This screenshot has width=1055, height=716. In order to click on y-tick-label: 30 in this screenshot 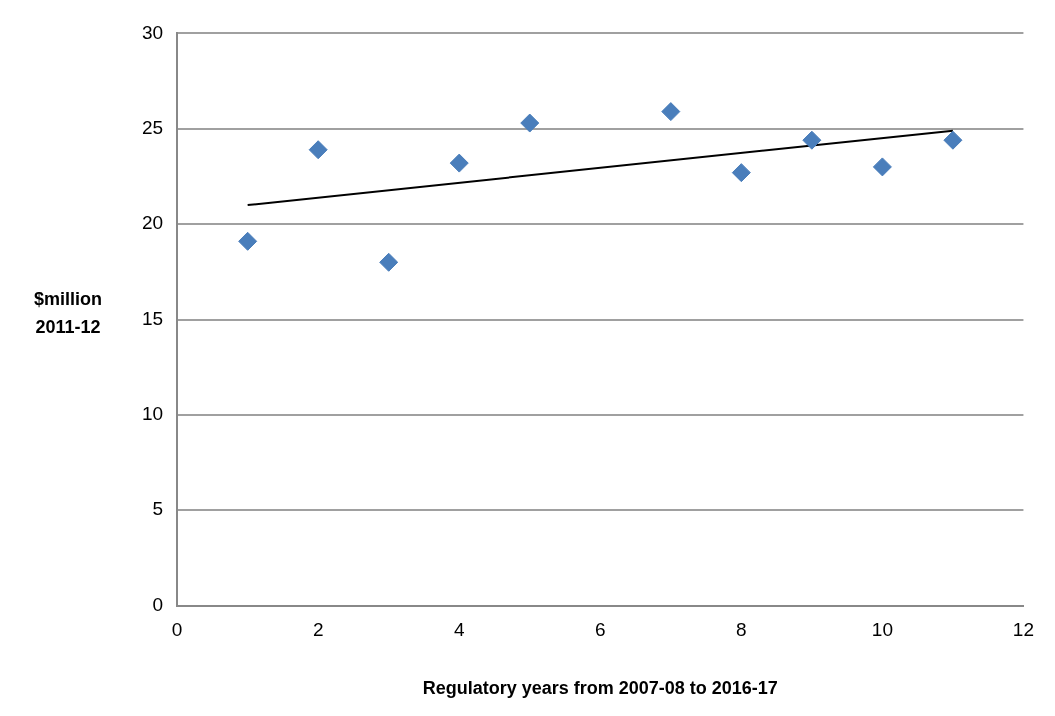, I will do `click(152, 32)`.